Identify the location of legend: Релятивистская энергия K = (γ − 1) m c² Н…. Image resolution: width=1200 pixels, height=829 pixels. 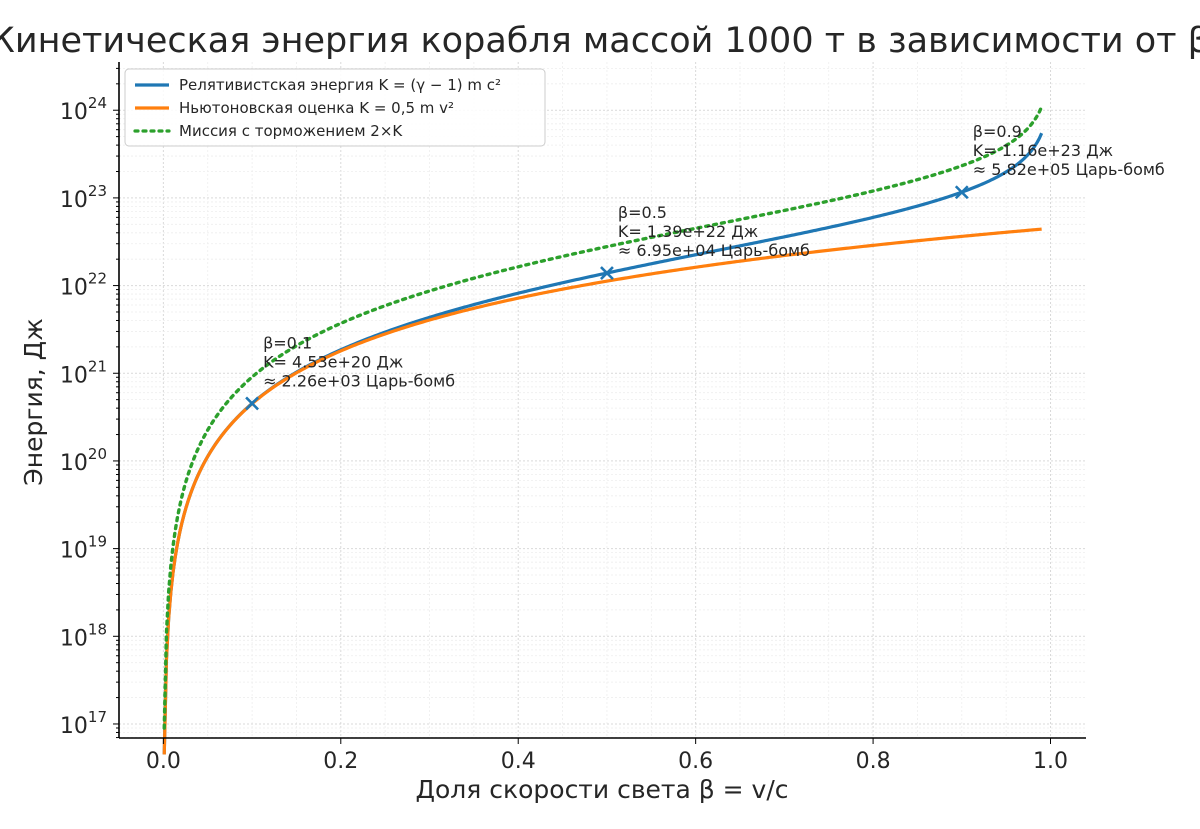
(335, 107).